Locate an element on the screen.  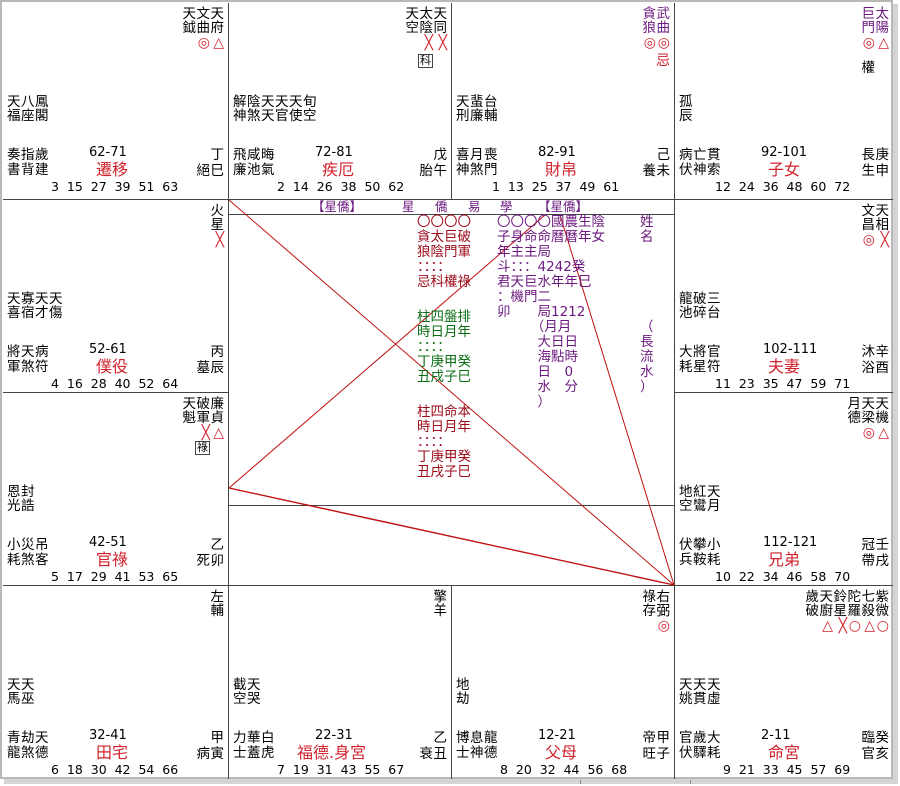
minor-star-char: 空 is located at coordinates (686, 506).